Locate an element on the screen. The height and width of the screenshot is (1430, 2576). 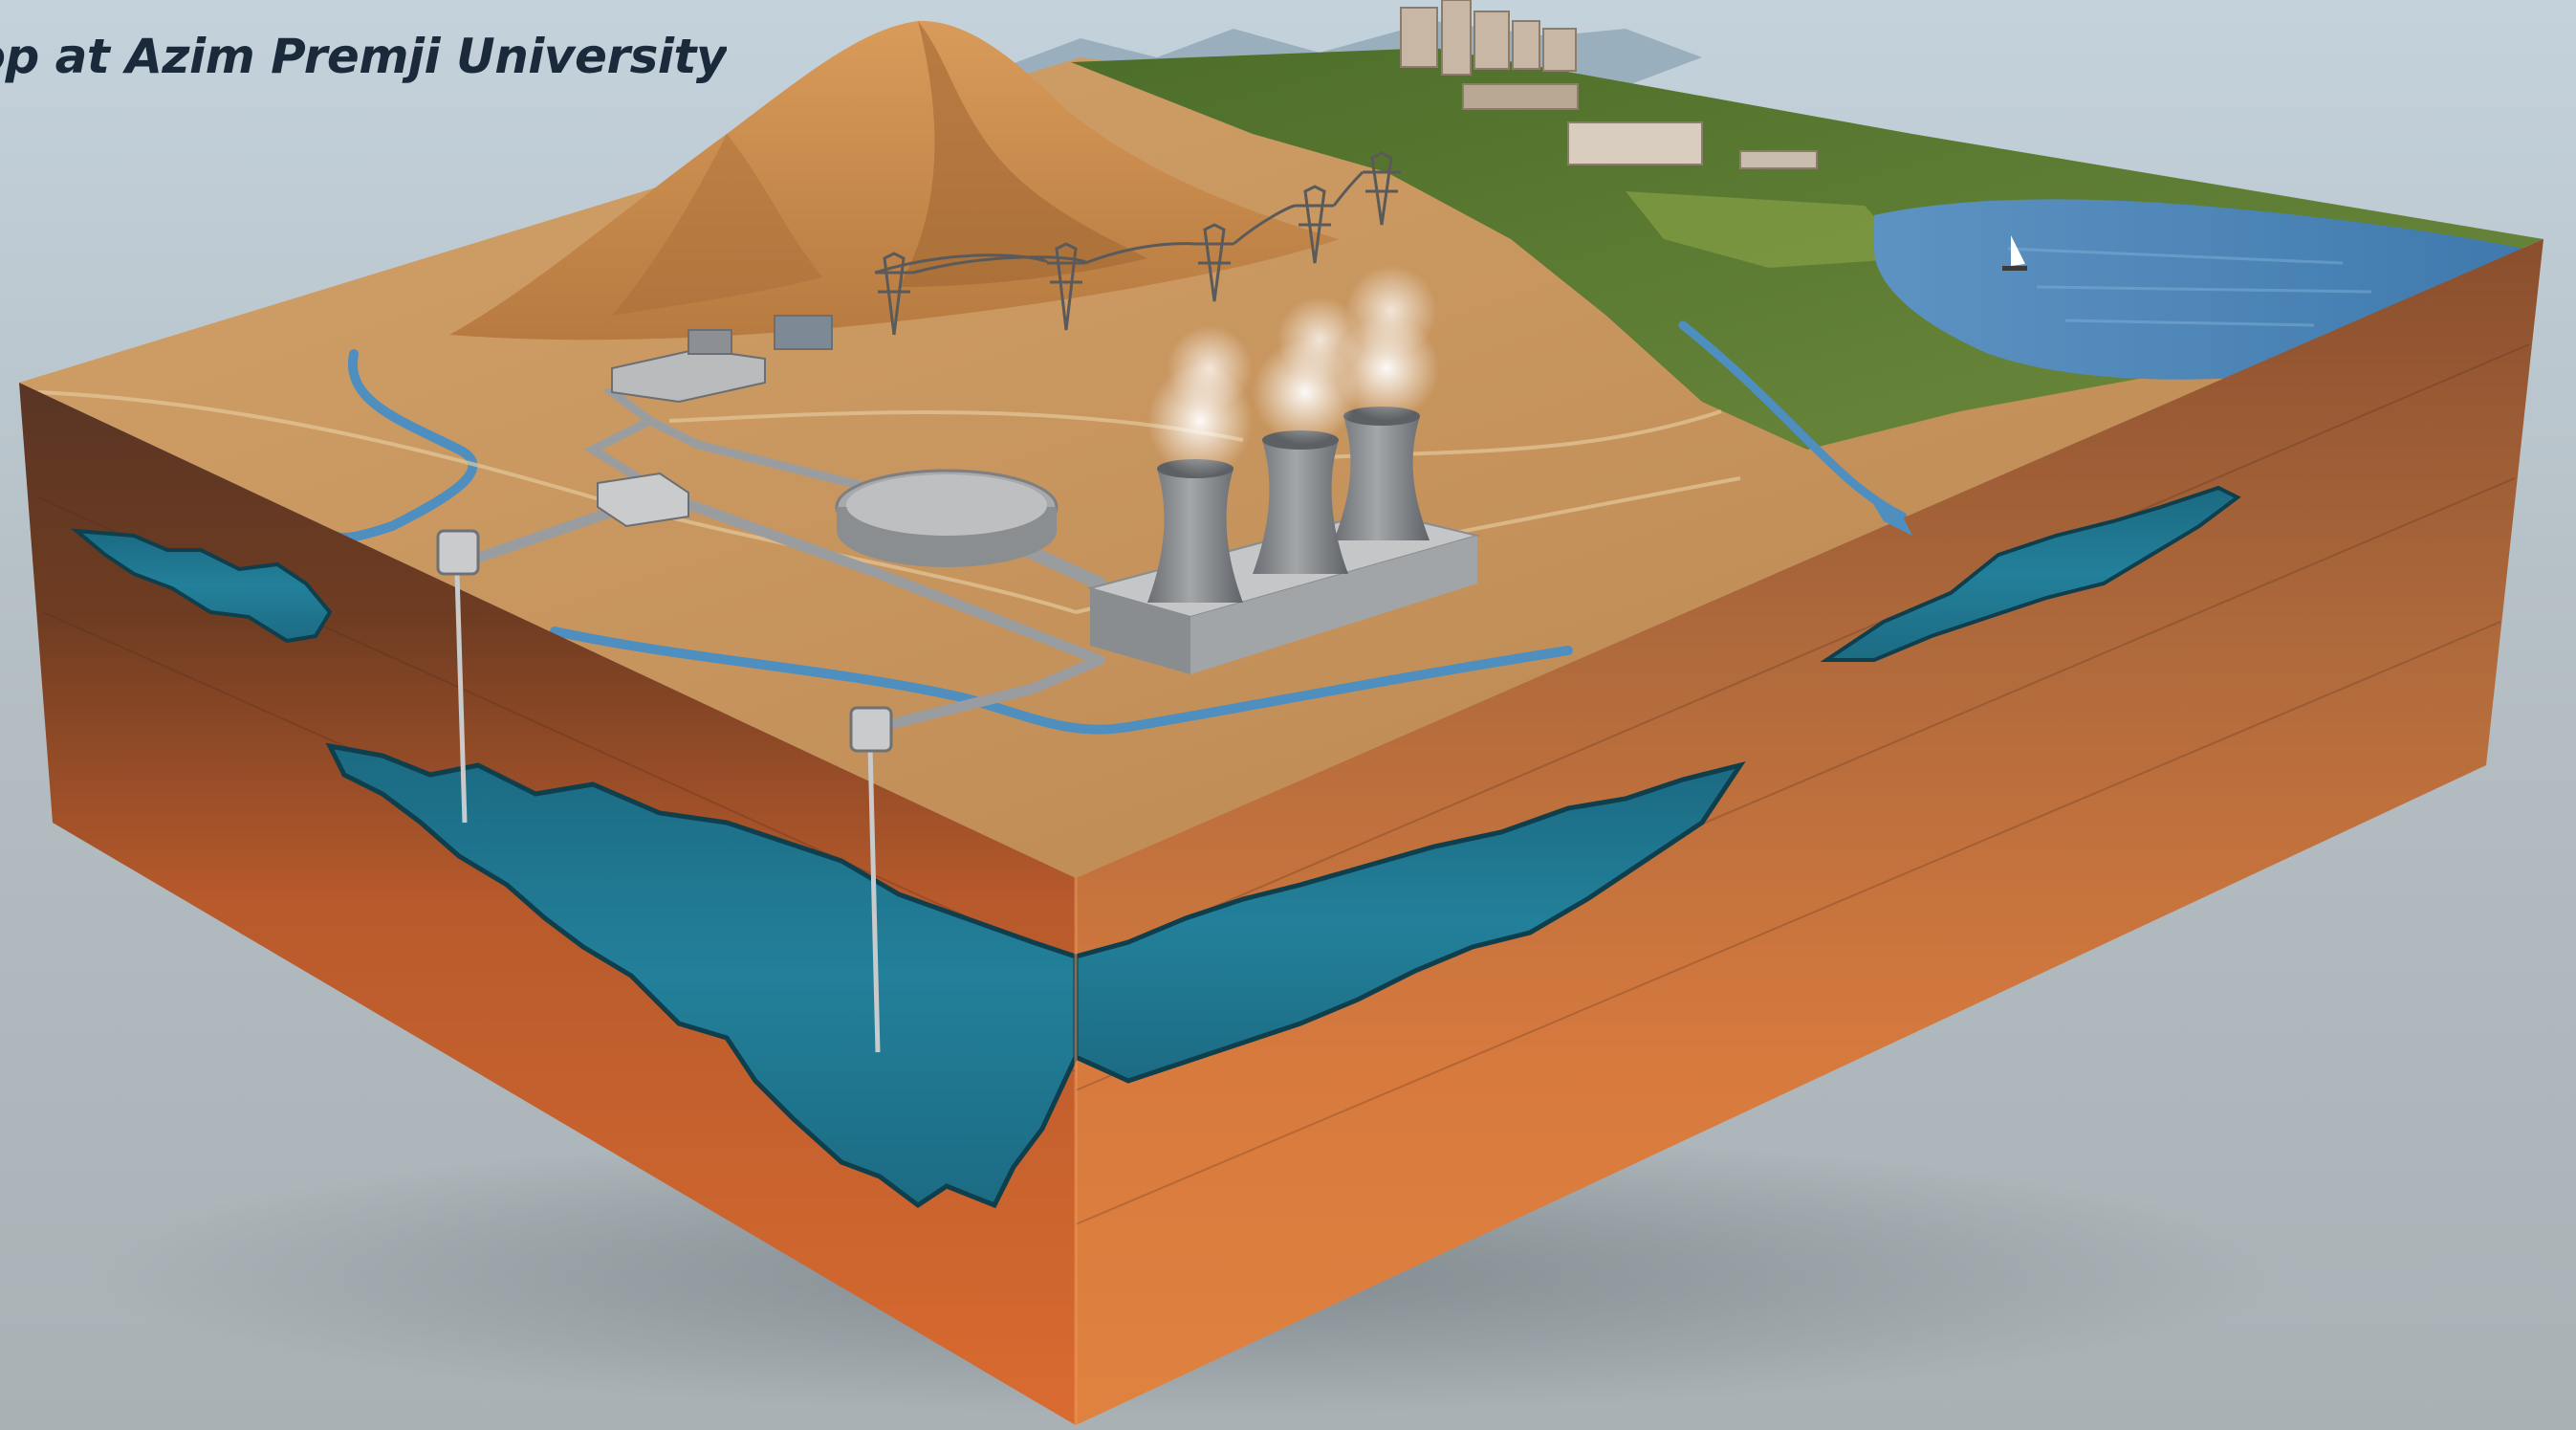
separator-tank is located at coordinates (947, 518).